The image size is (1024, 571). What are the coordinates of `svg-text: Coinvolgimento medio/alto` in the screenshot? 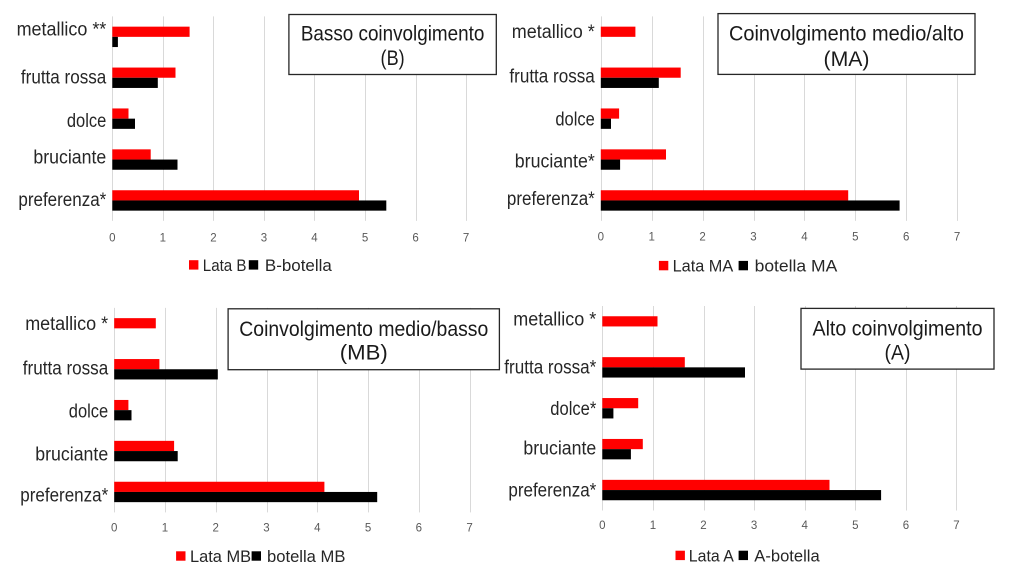 It's located at (846, 34).